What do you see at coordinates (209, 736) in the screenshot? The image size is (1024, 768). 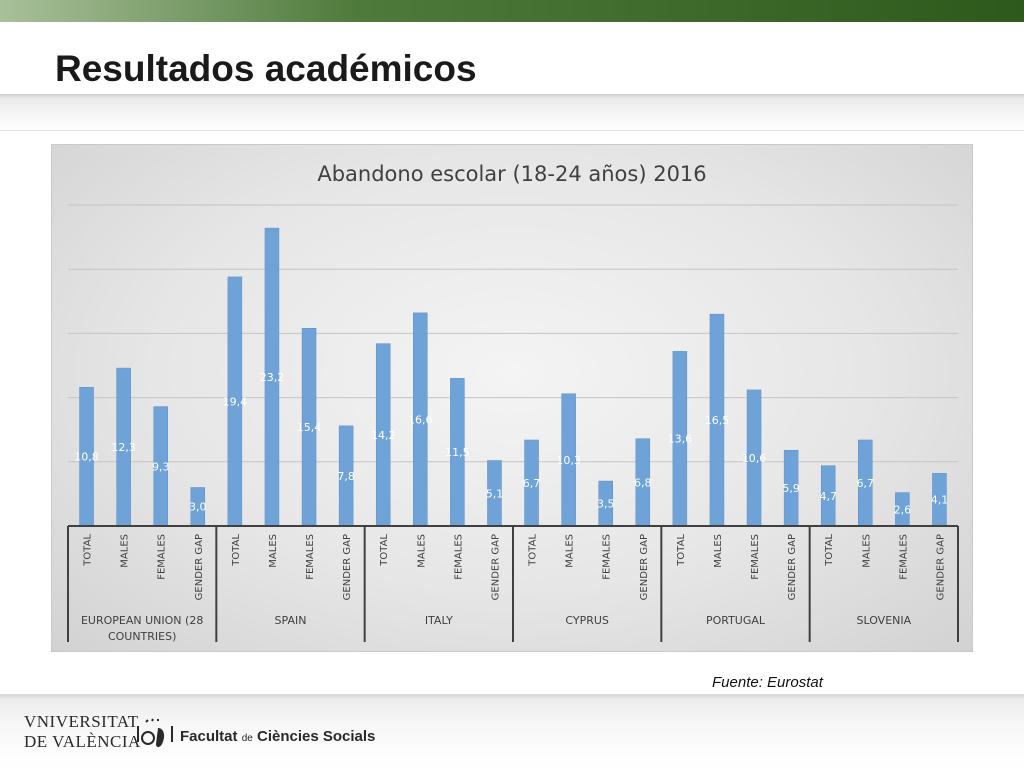 I see `faculty-word: Facultat` at bounding box center [209, 736].